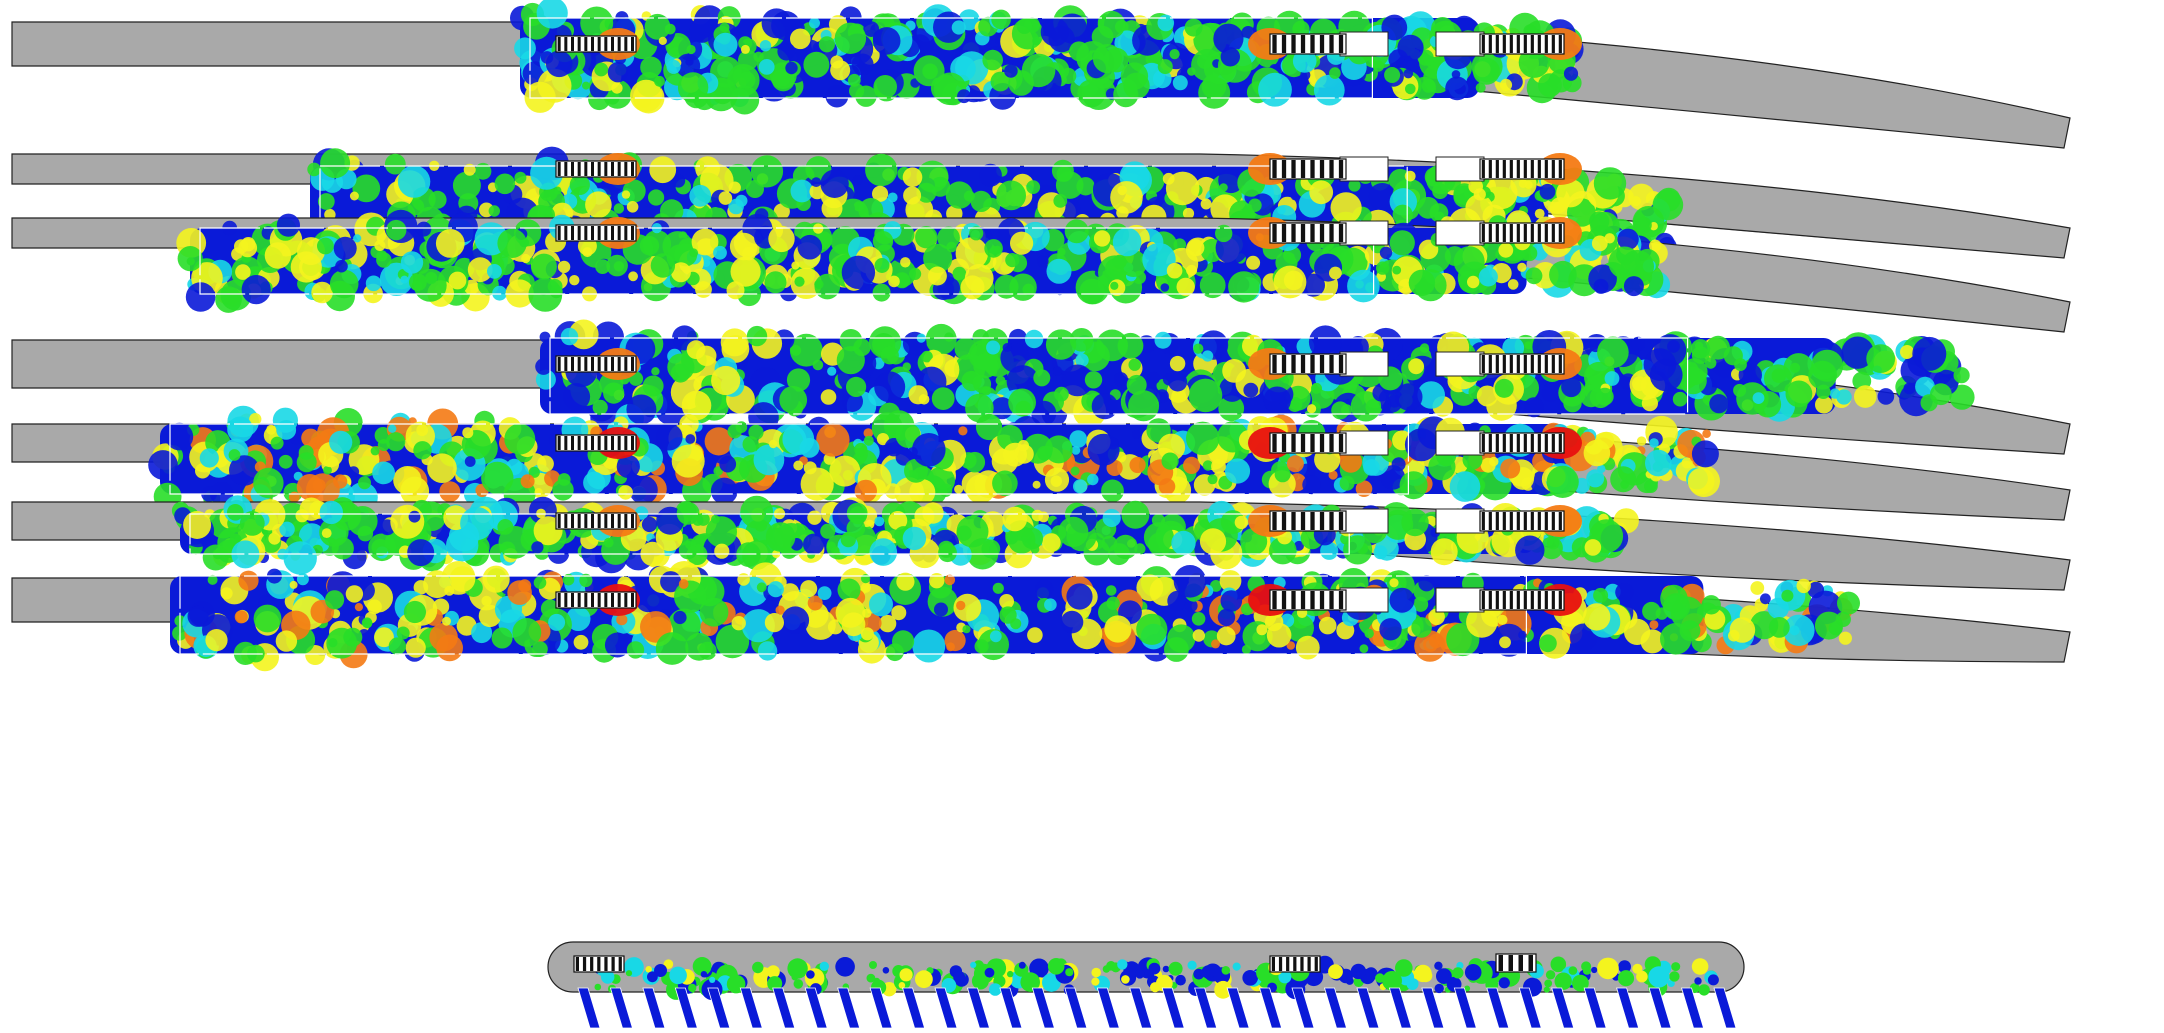  Describe the element at coordinates (1146, 985) in the screenshot. I see `comb-rake` at that location.